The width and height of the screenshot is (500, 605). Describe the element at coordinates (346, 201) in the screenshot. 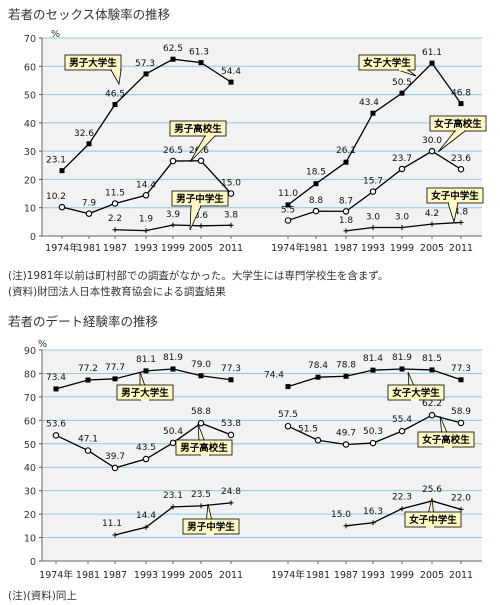

I see `data-label: 8.7` at that location.